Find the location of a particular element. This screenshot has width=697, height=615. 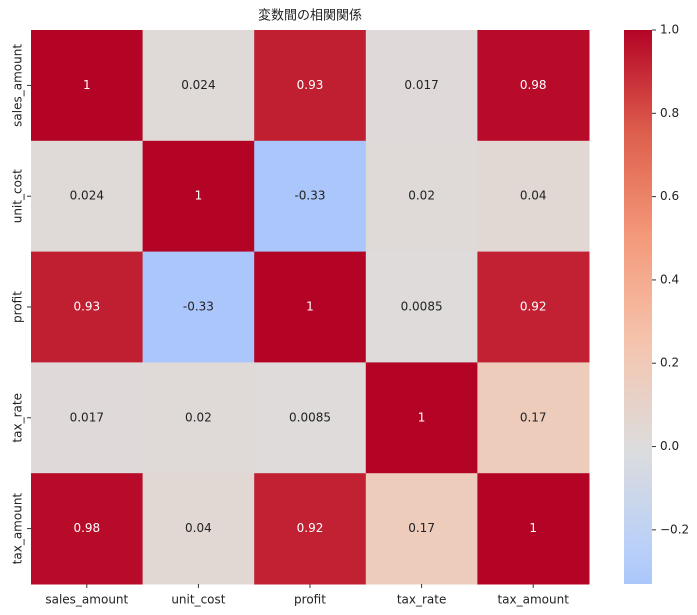

colorbar-tick-label: 0.4 is located at coordinates (669, 279).